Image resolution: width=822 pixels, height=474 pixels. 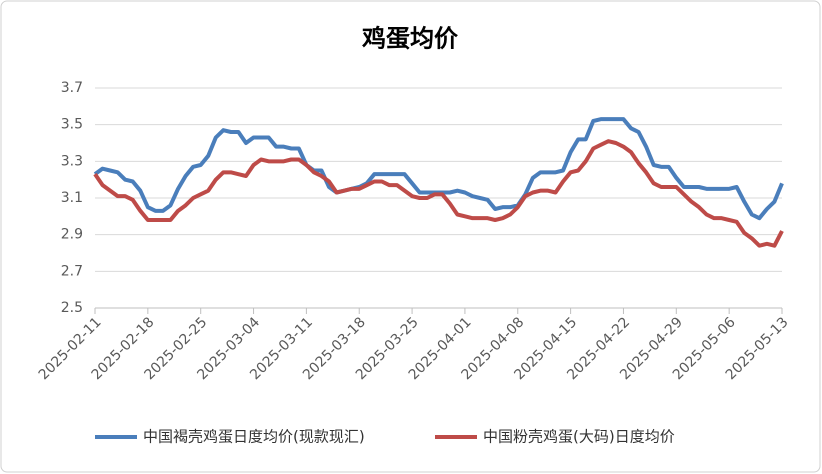 What do you see at coordinates (72, 198) in the screenshot?
I see `y-tick-label: 3.1` at bounding box center [72, 198].